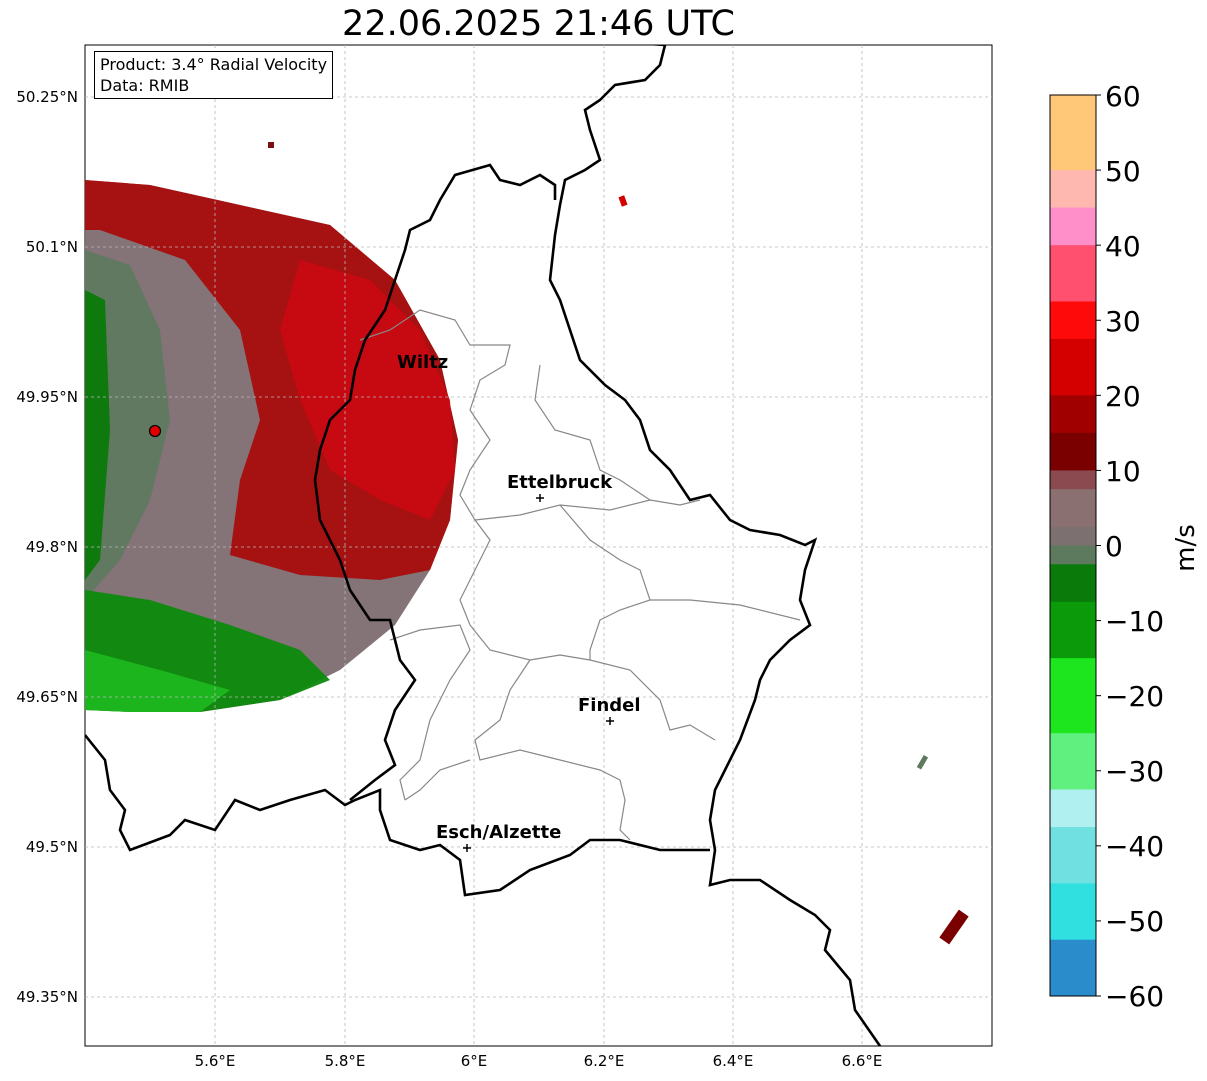  I want to click on city-label-wiltz: Wiltz, so click(422, 362).